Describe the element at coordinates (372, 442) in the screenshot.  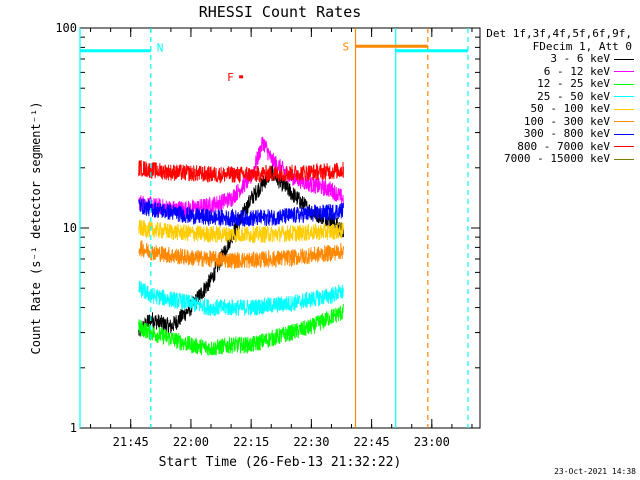
I see `x-tick-label: 22:45` at that location.